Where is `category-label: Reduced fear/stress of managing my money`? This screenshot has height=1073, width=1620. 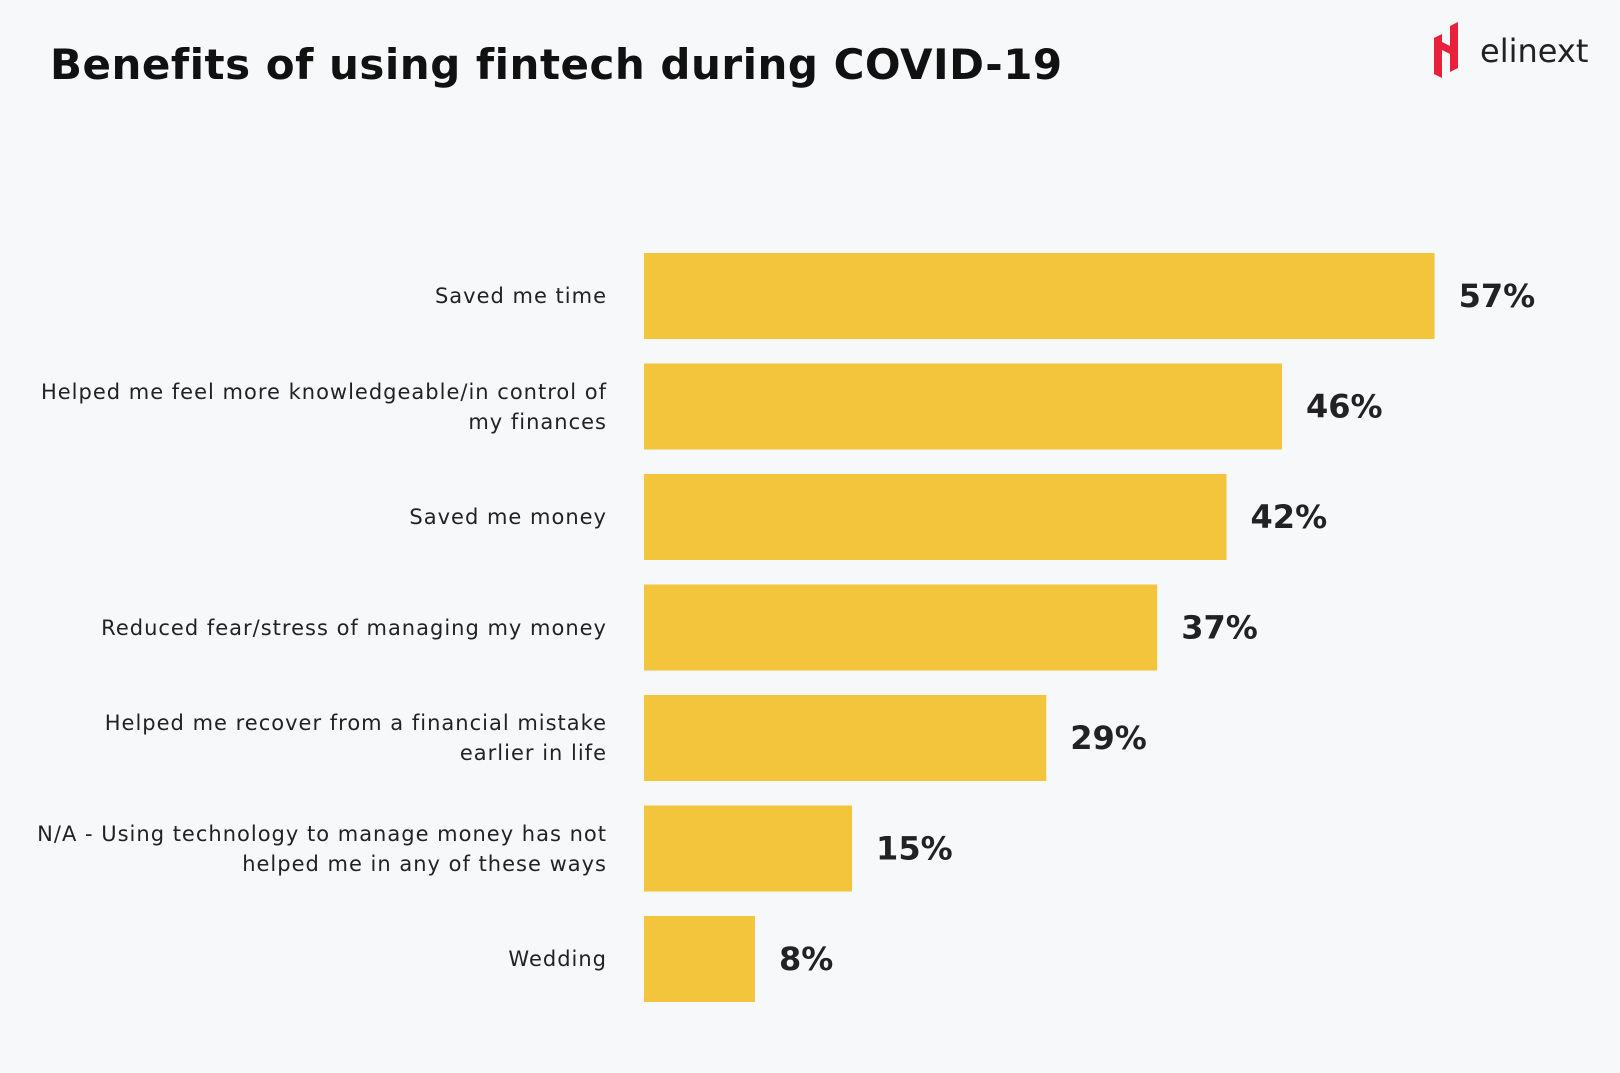
category-label: Reduced fear/stress of managing my money is located at coordinates (354, 627).